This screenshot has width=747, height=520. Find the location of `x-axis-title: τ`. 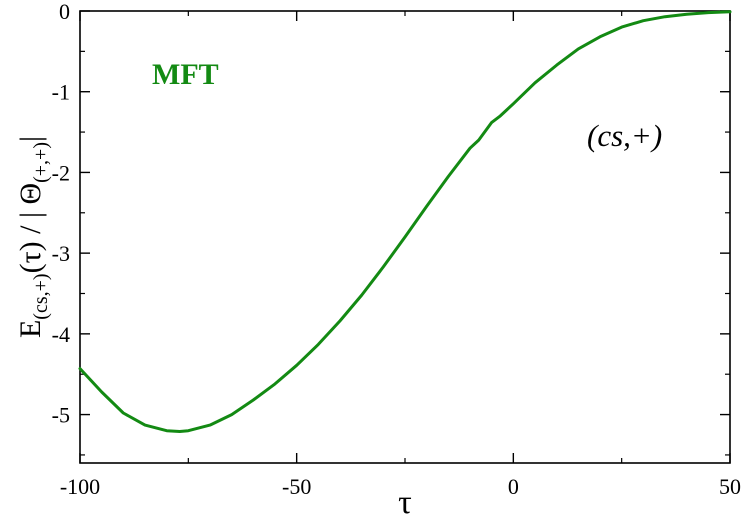

x-axis-title: τ is located at coordinates (405, 502).